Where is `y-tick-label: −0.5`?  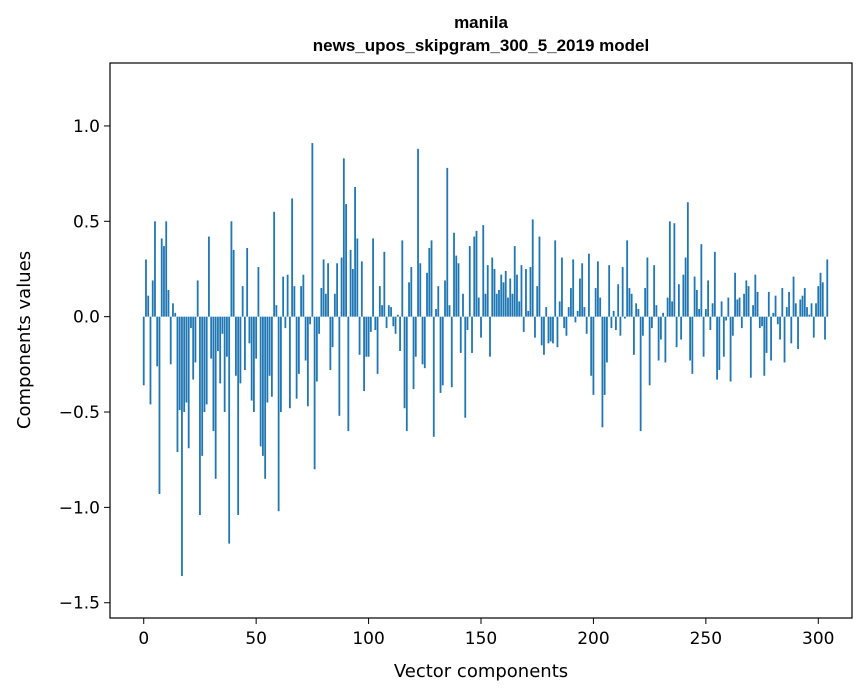
y-tick-label: −0.5 is located at coordinates (79, 413).